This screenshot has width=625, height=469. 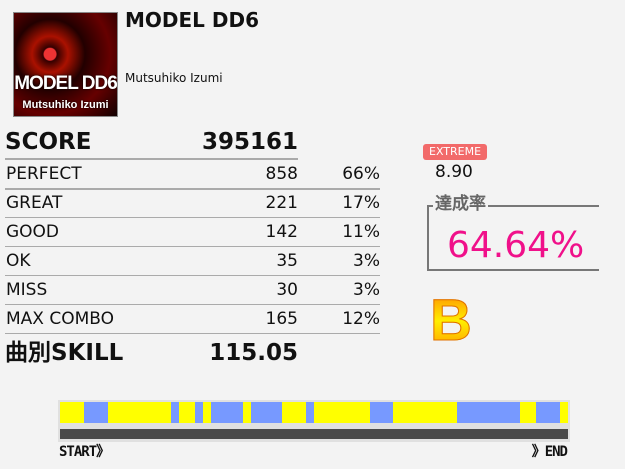 I want to click on judgement-count: 35, so click(x=287, y=261).